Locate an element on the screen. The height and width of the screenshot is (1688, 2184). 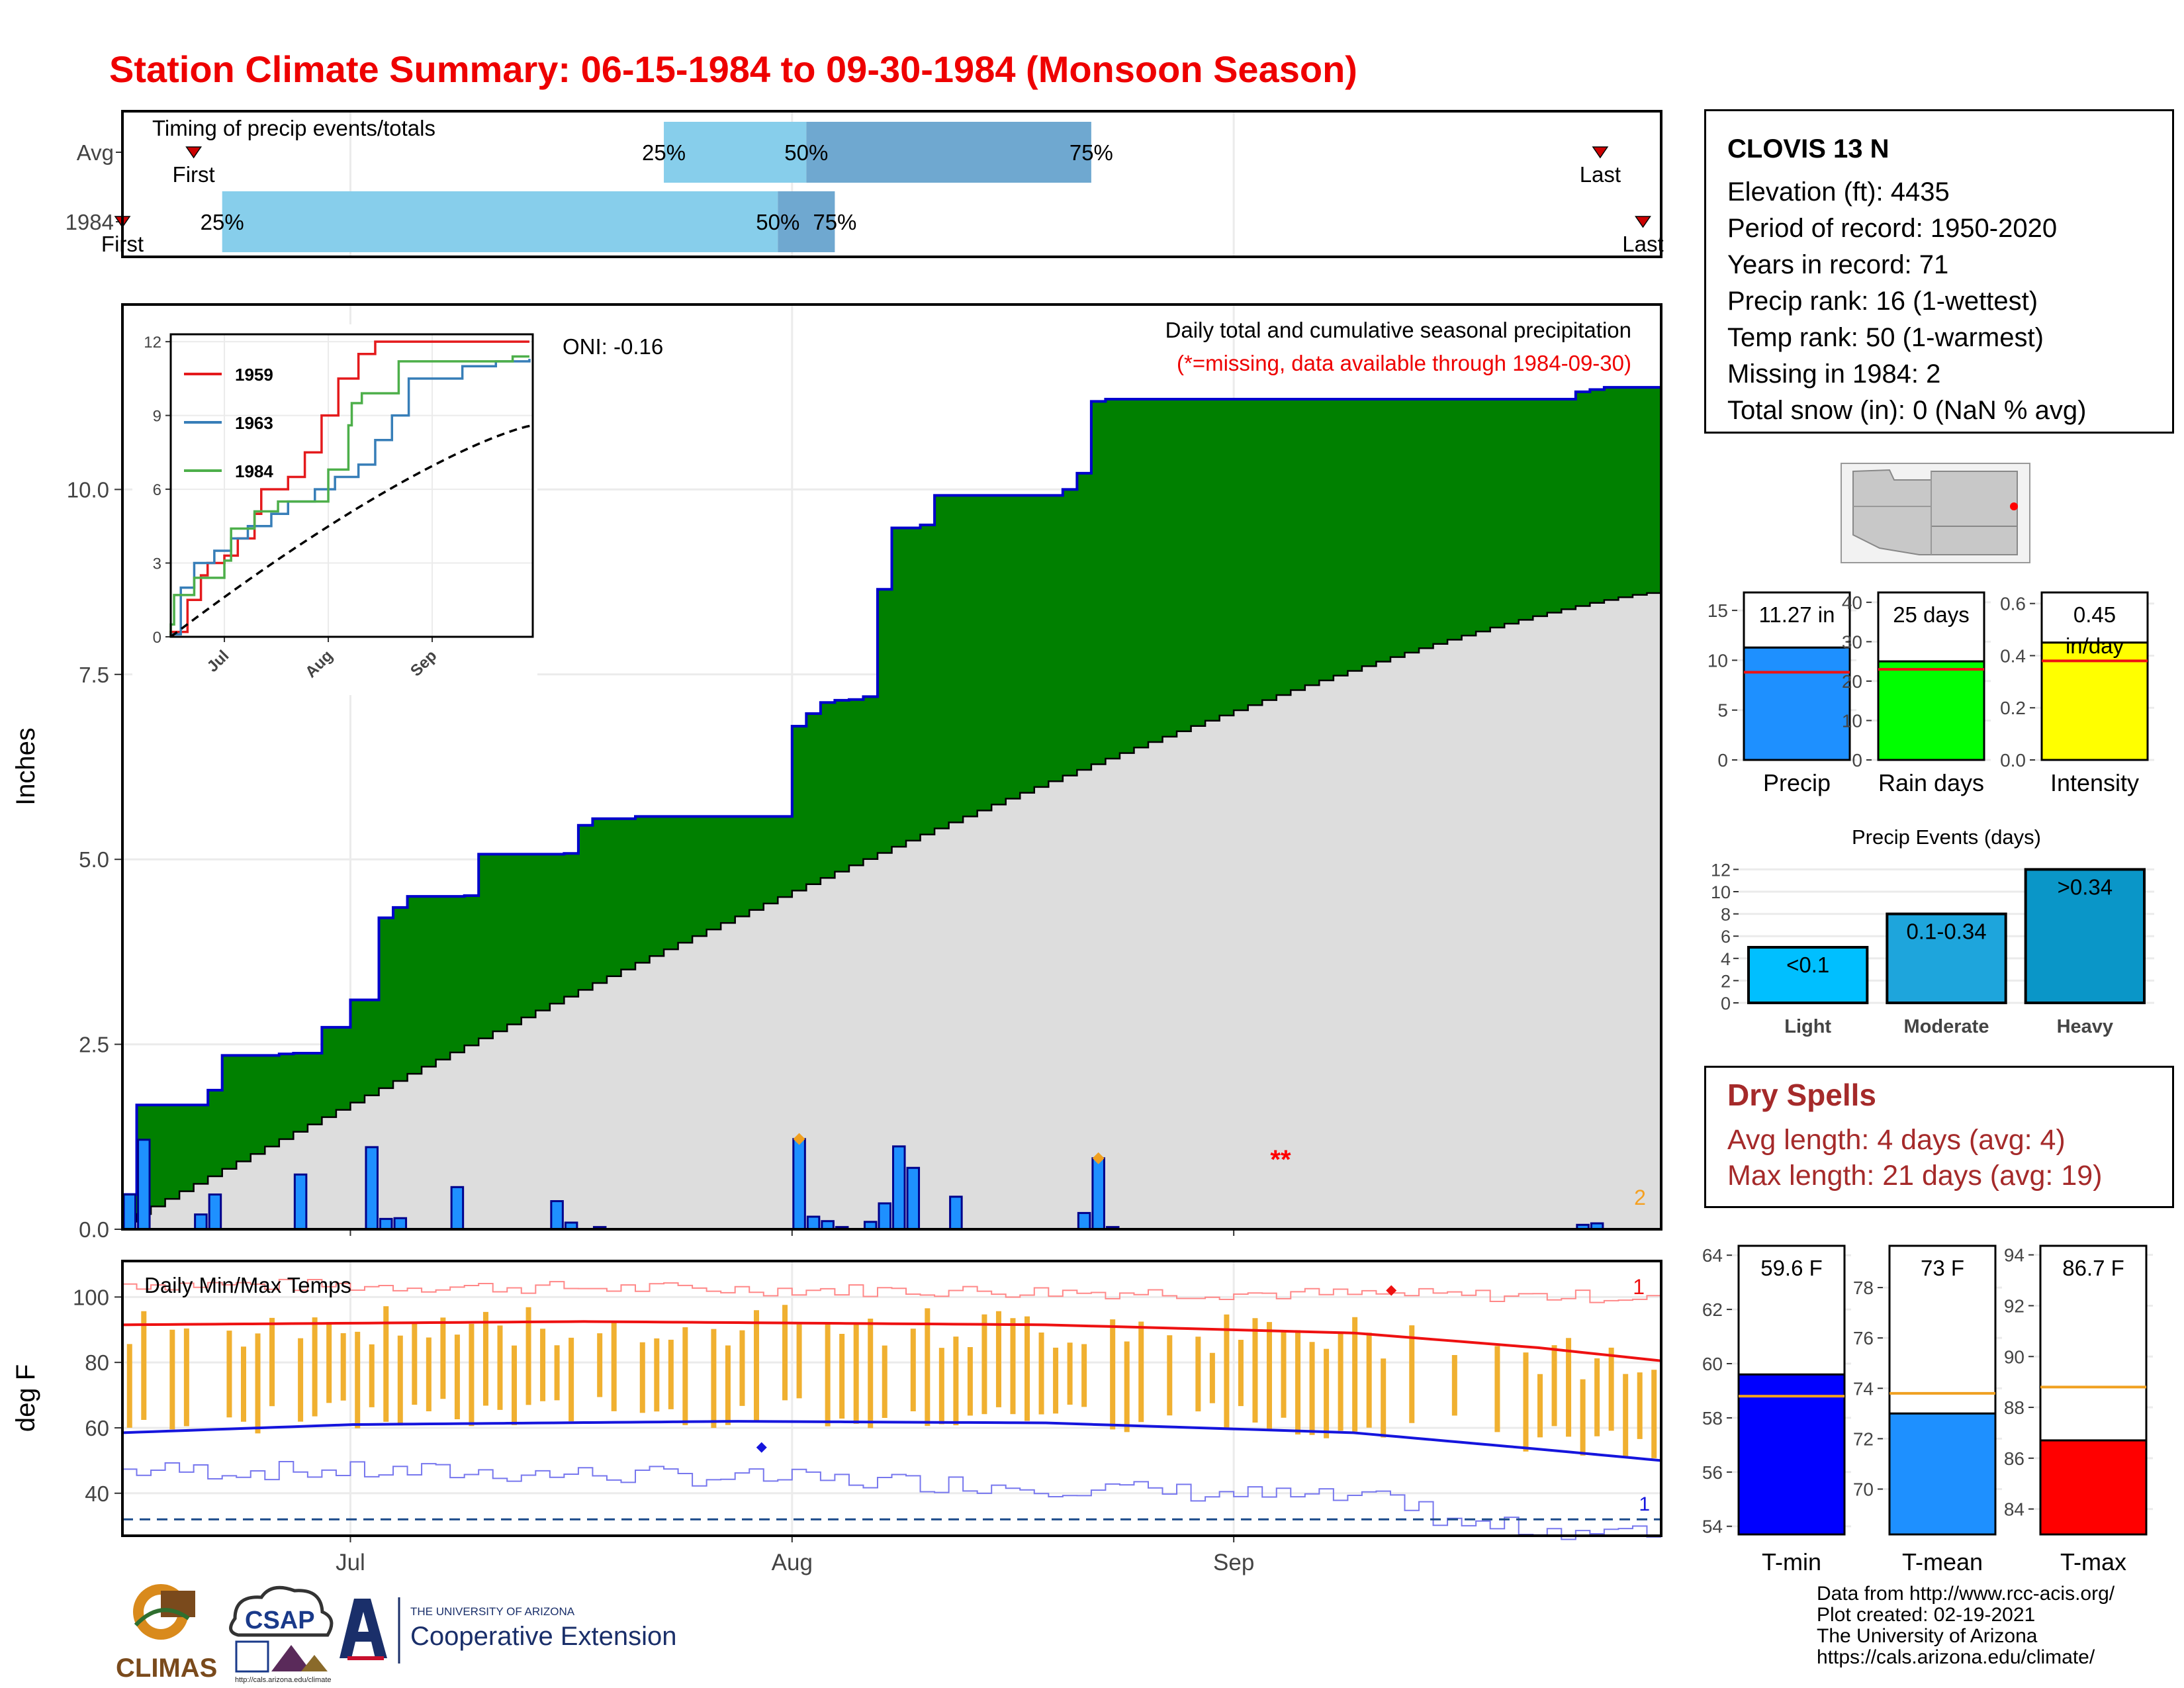
timing-first-label: First is located at coordinates (194, 174).